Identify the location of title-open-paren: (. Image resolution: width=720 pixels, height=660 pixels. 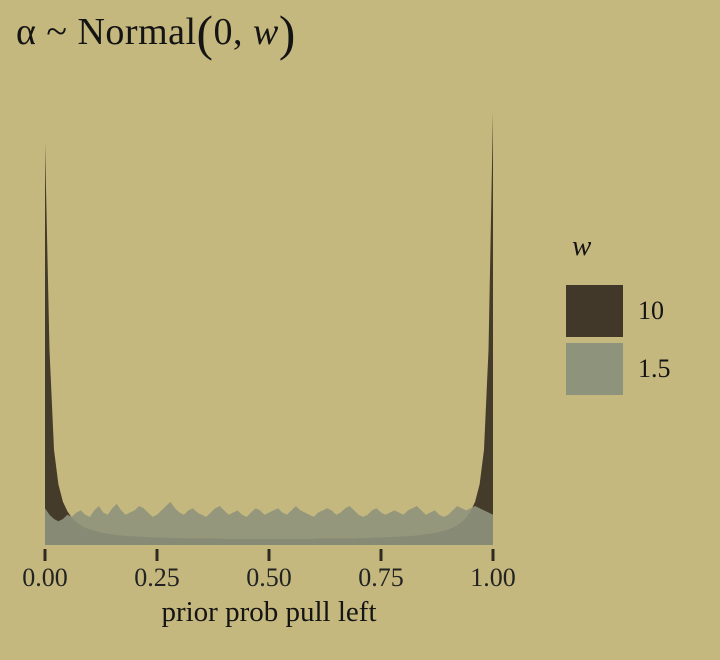
(205, 33).